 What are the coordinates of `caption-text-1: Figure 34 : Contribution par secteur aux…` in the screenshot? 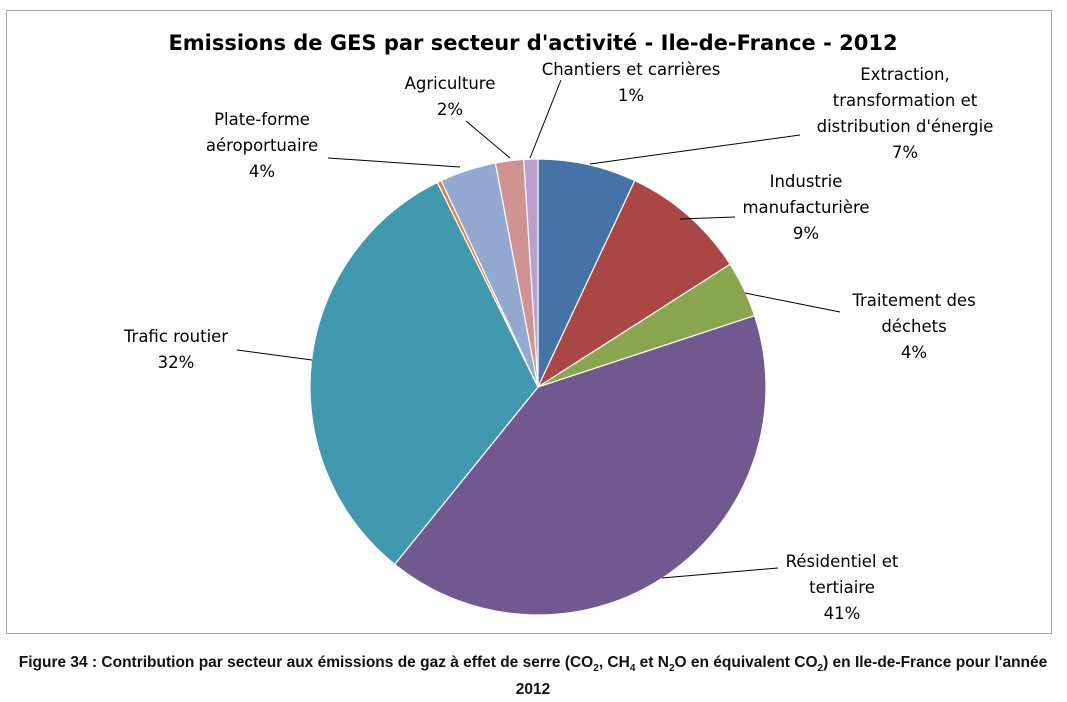 It's located at (306, 662).